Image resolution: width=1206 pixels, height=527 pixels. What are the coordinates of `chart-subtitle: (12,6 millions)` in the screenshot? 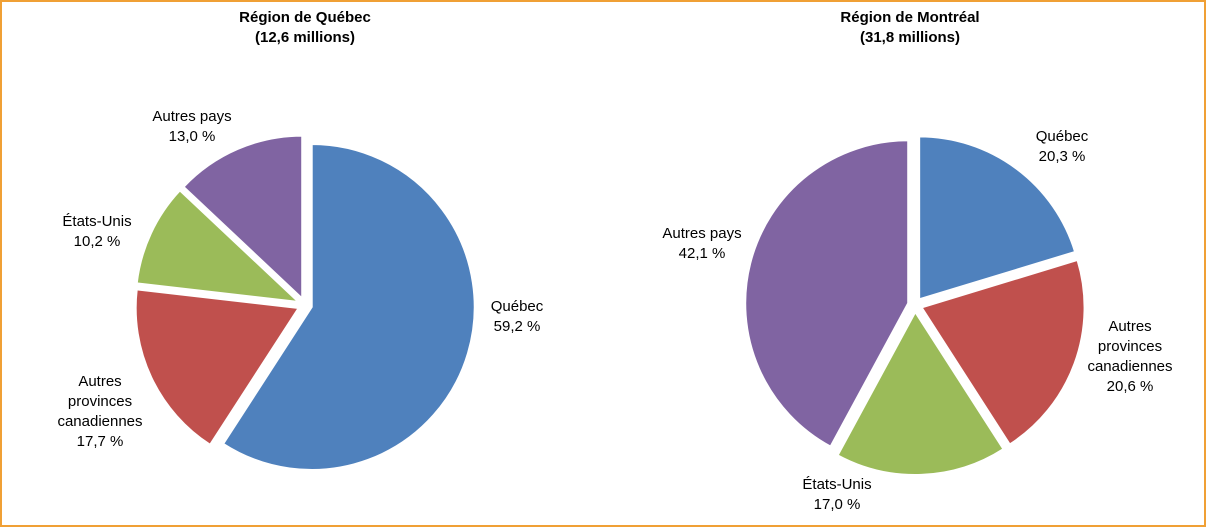 It's located at (305, 37).